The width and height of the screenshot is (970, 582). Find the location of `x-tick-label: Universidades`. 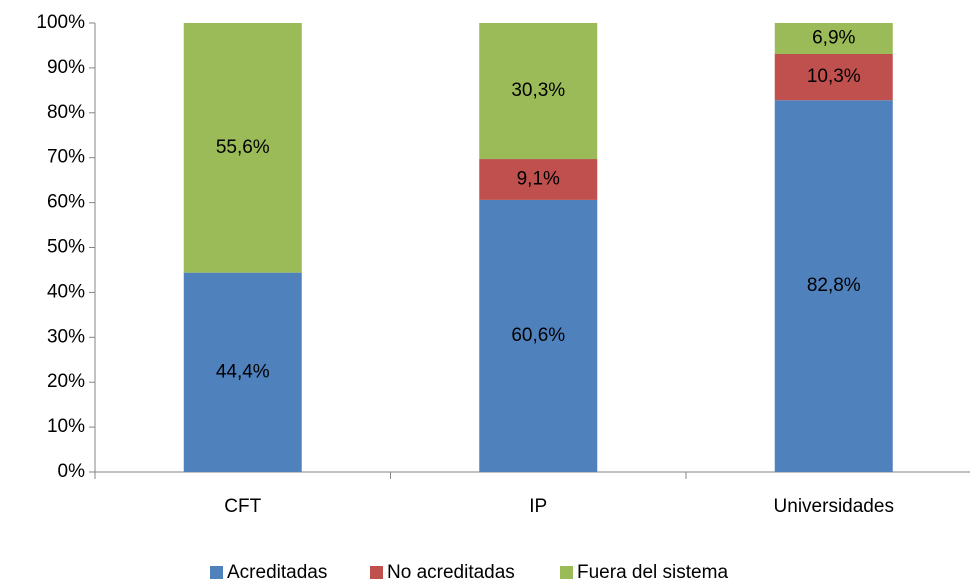

x-tick-label: Universidades is located at coordinates (834, 506).